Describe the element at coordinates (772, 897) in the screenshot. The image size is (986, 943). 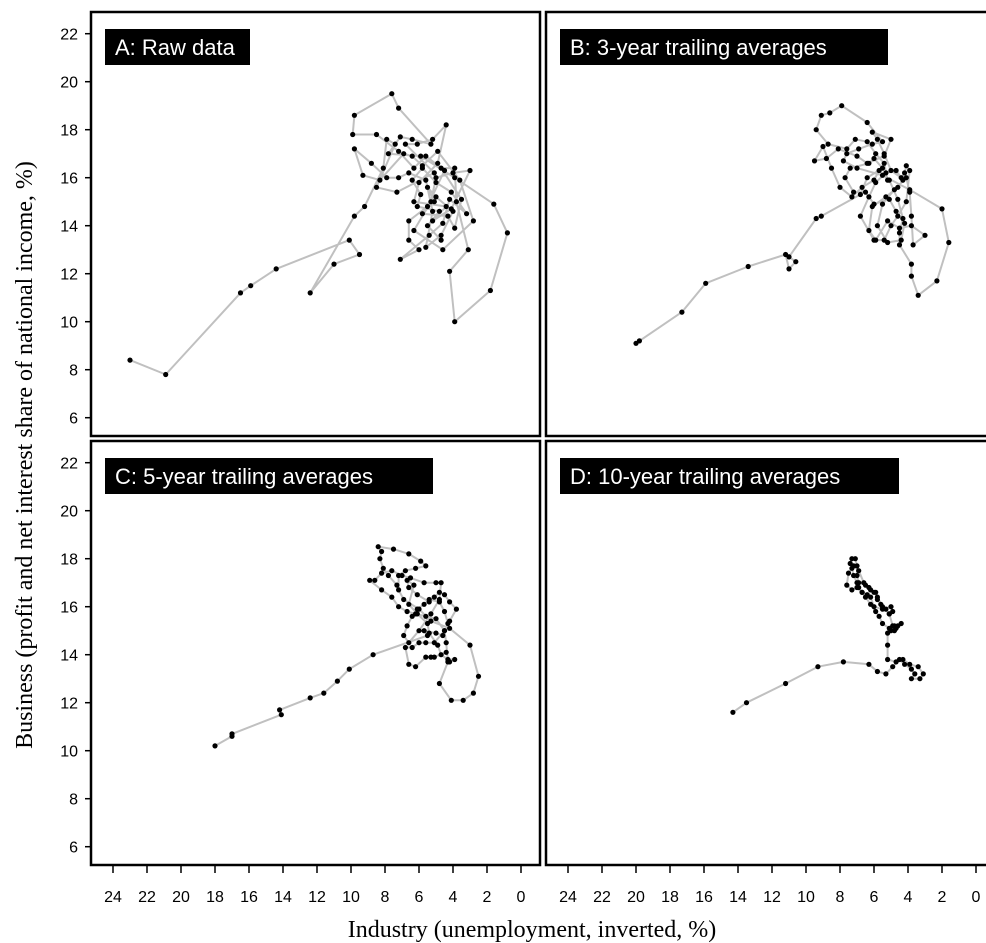
I see `x-tick-label: 12` at that location.